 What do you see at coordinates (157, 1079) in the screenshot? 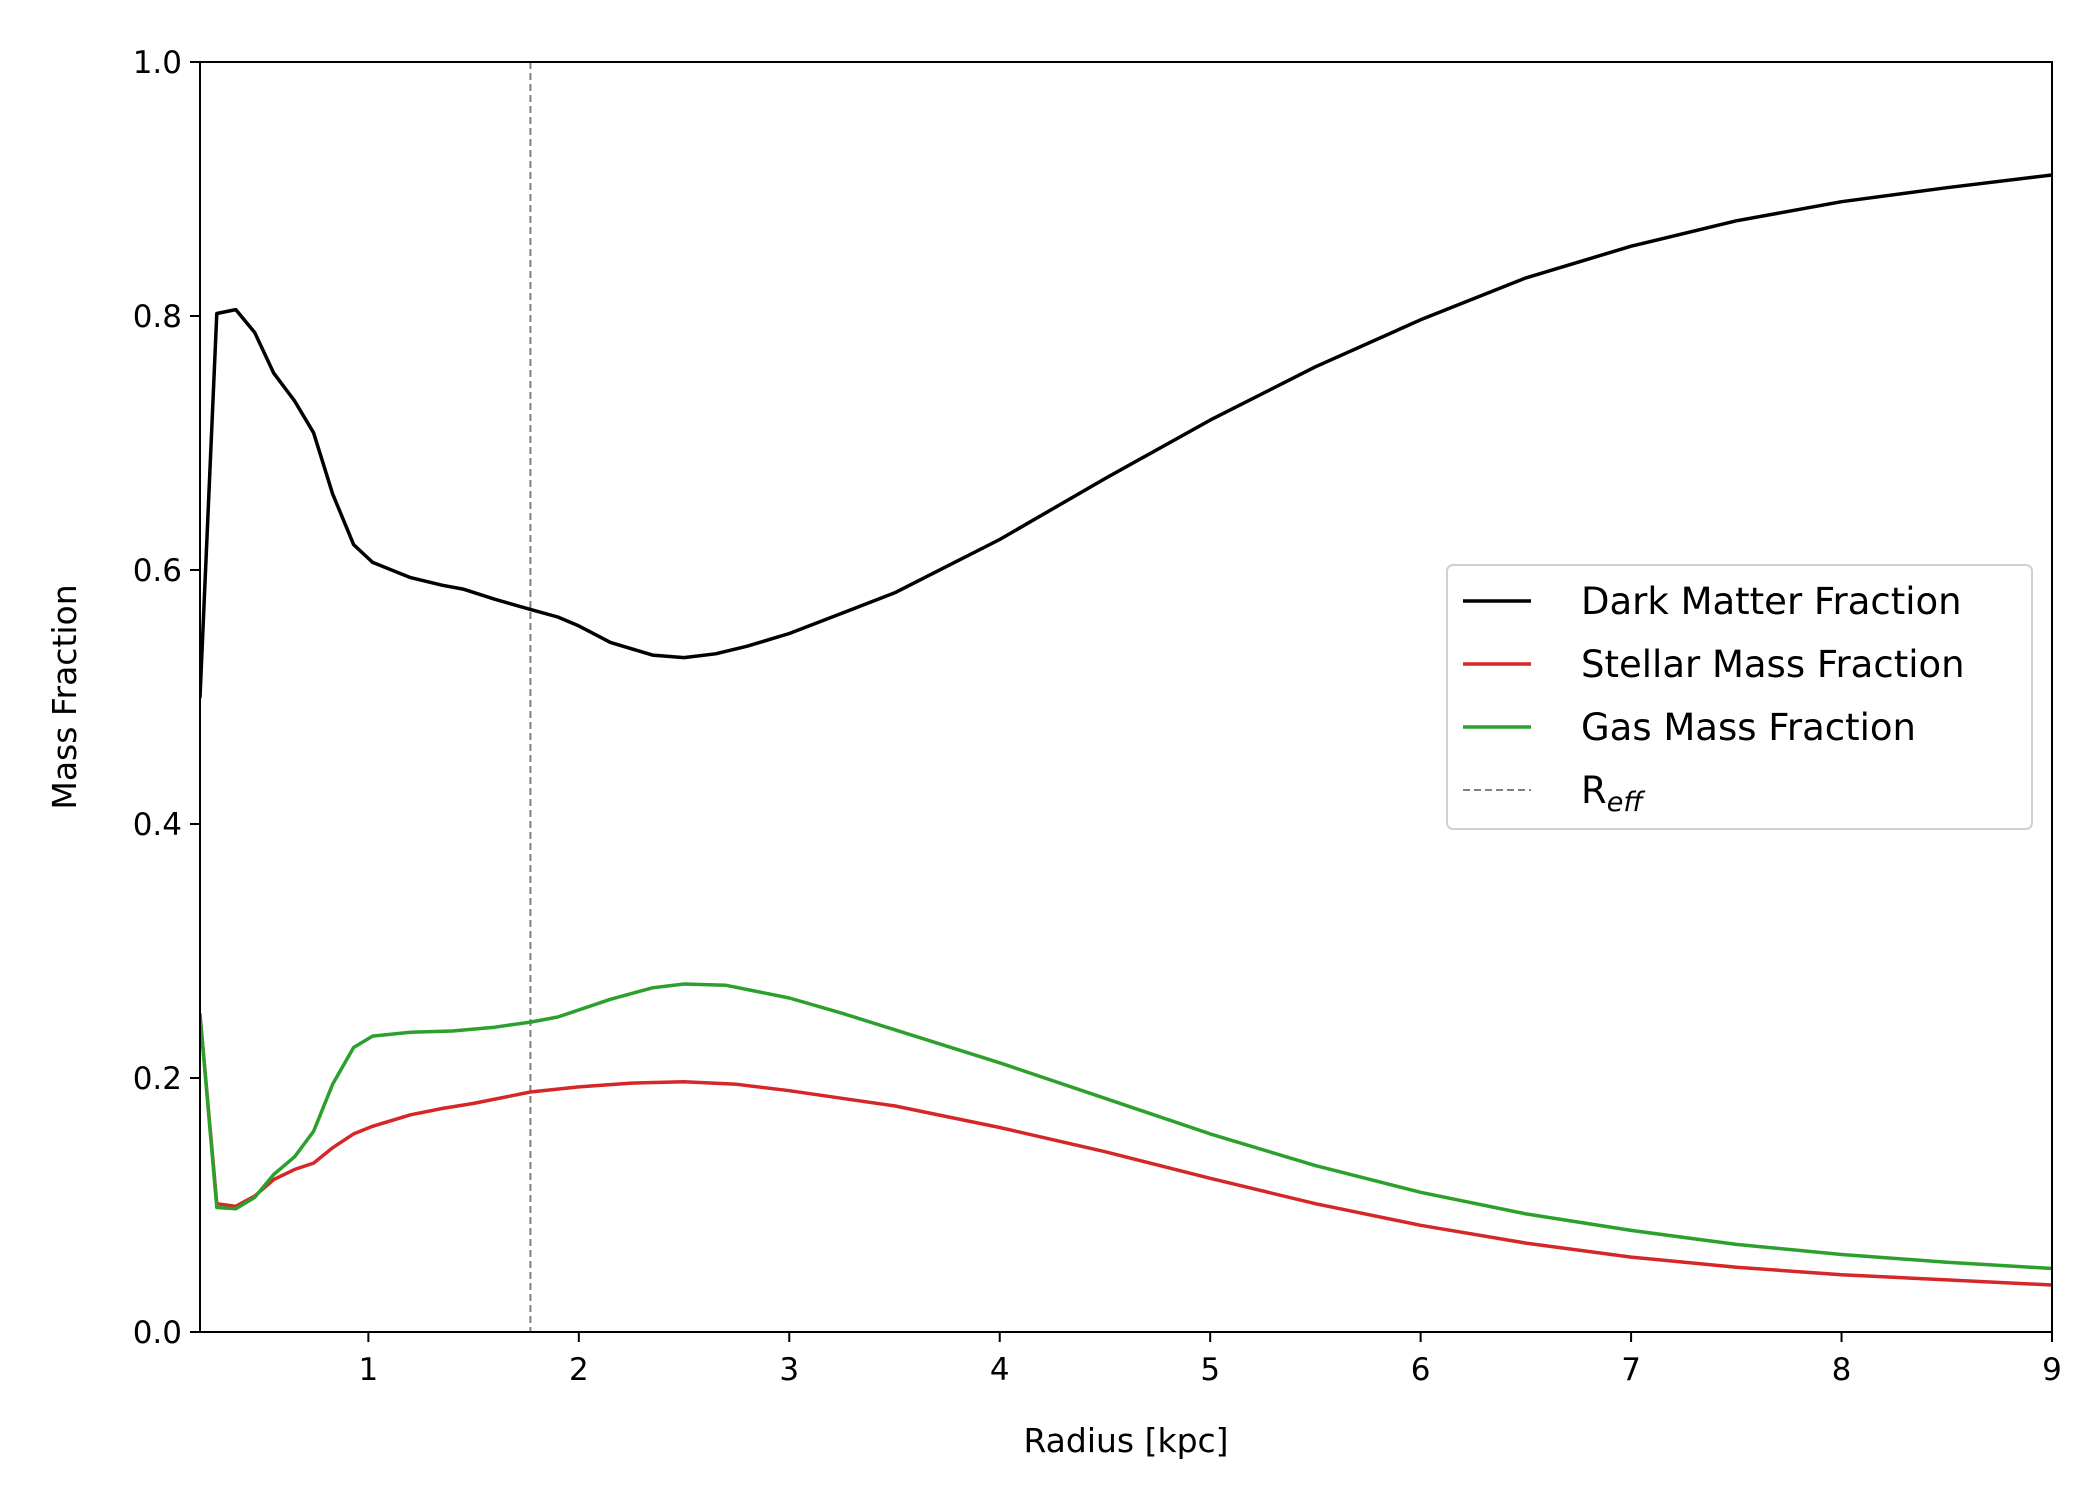
I see `y-tick-label: 0.2` at bounding box center [157, 1079].